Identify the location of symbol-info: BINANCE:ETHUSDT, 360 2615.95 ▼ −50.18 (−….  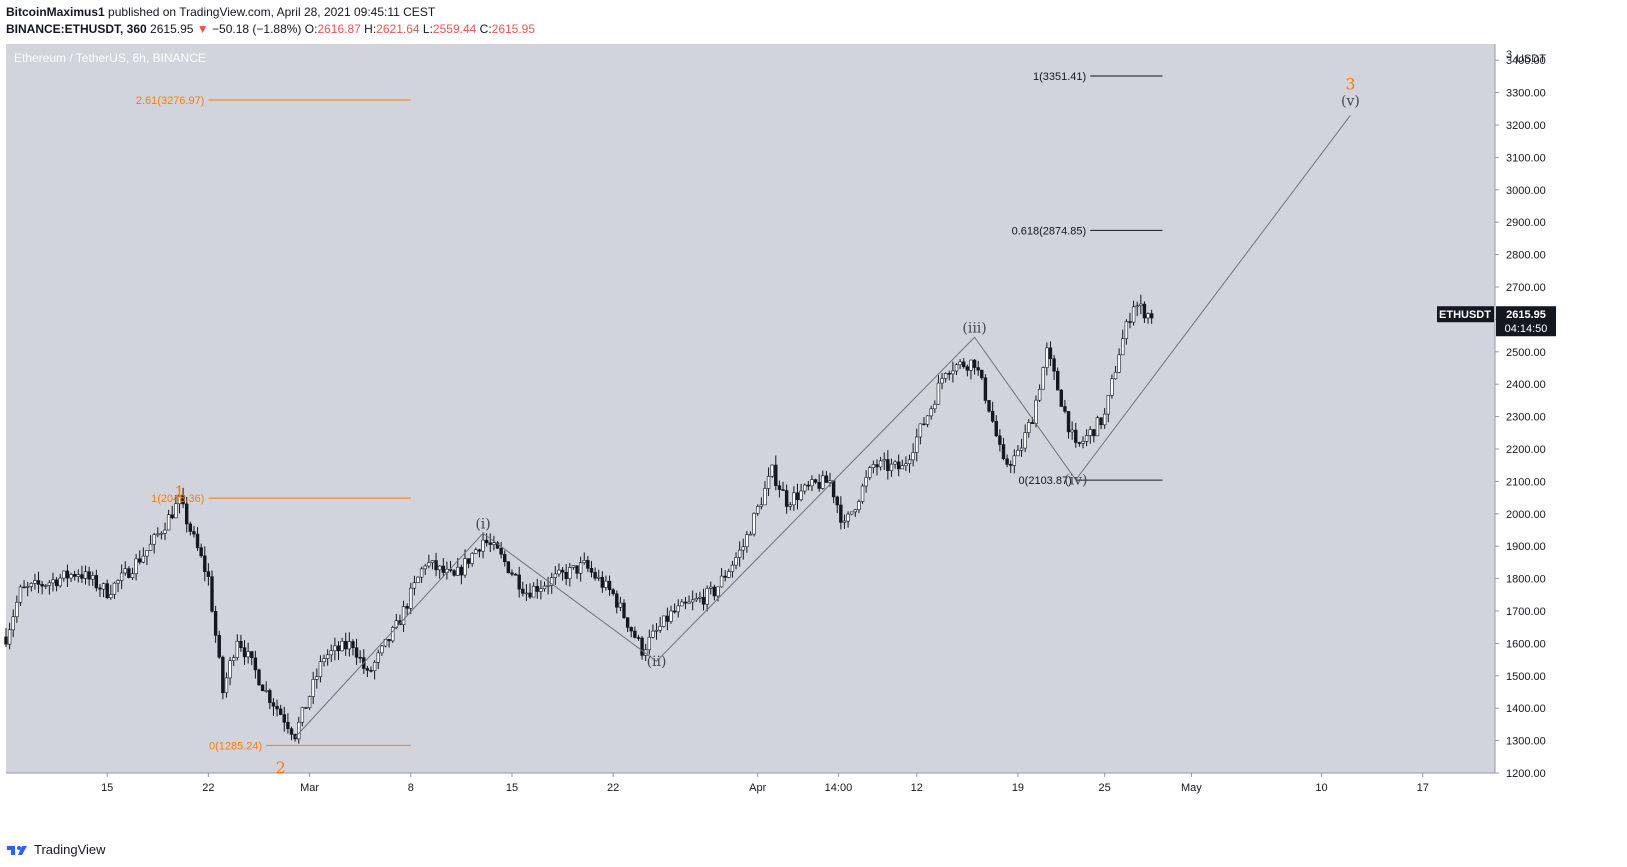
(270, 29).